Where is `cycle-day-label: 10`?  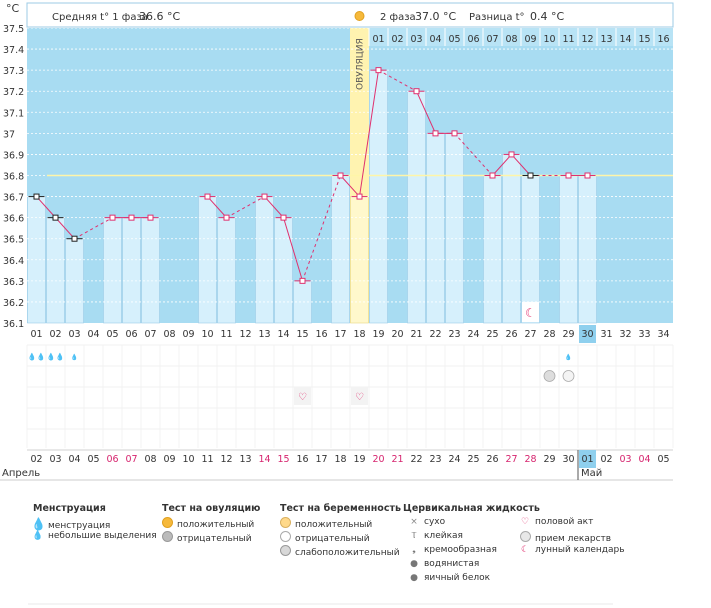 cycle-day-label: 10 is located at coordinates (207, 334).